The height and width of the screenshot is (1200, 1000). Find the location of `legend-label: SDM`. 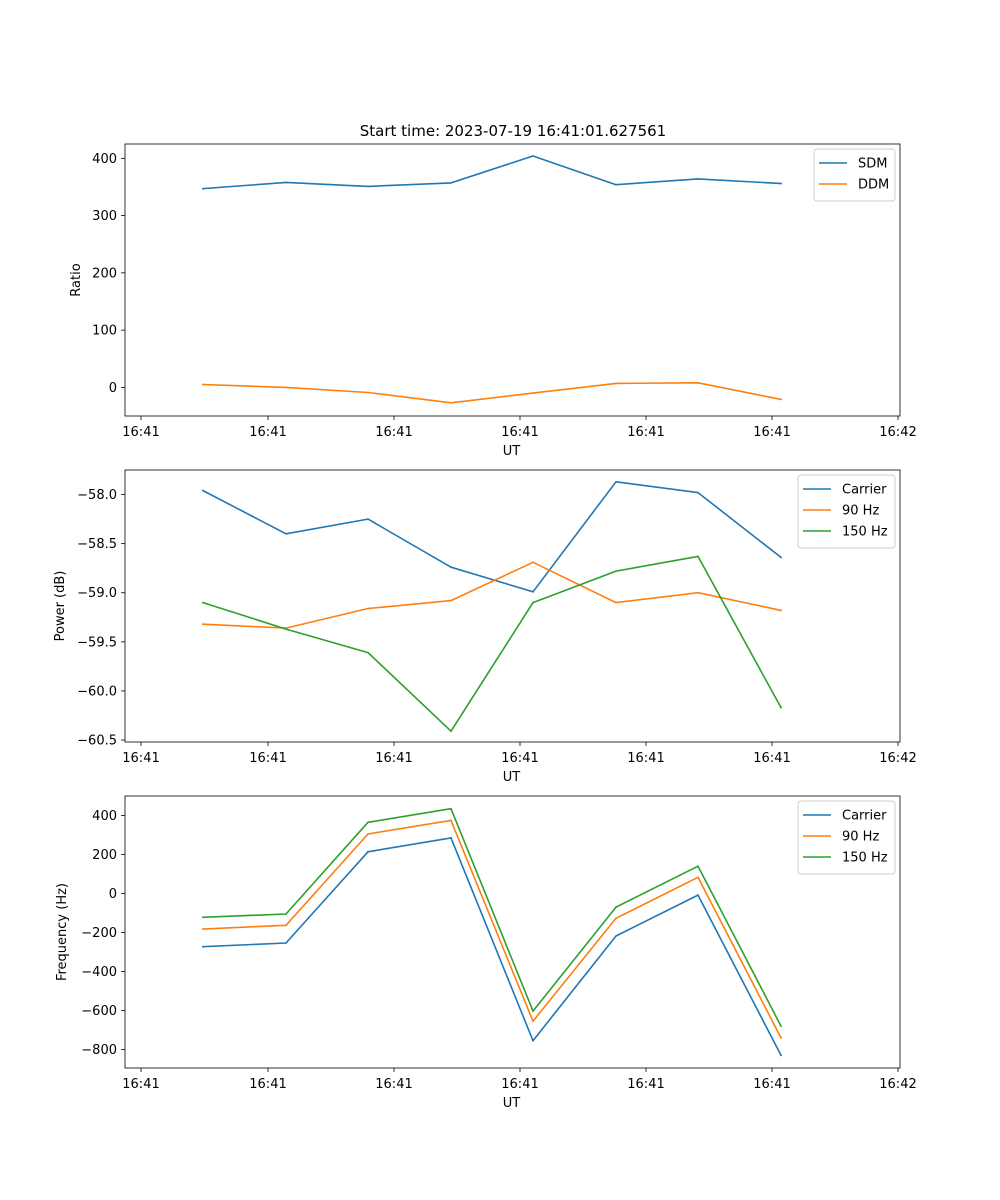

legend-label: SDM is located at coordinates (872, 164).